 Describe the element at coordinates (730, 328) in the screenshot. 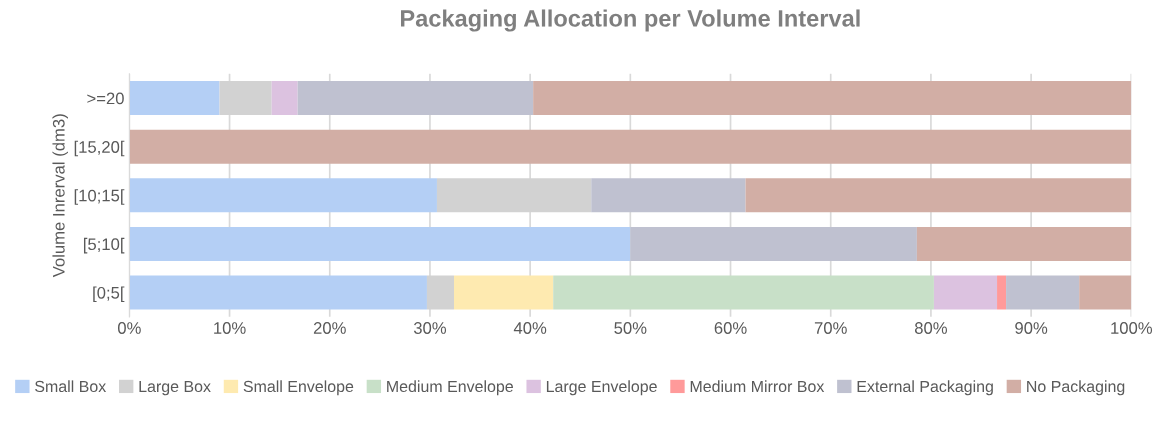

I see `x-tick-label: 60%` at that location.